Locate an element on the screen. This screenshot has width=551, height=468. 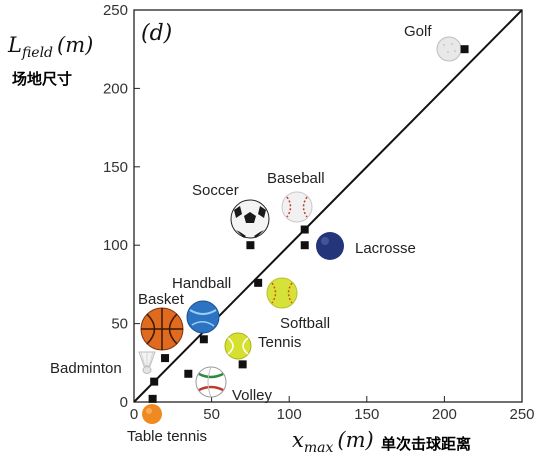
label-table-tennis: Table tennis is located at coordinates (167, 436).